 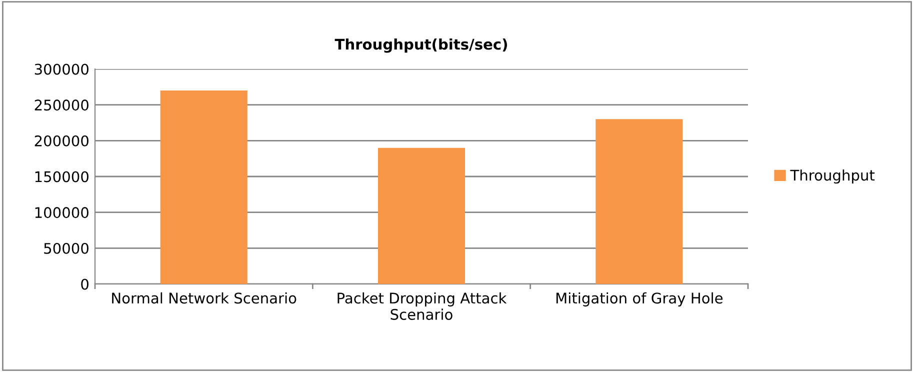 What do you see at coordinates (639, 299) in the screenshot?
I see `x-tick-label: Mitigation of Gray Hole` at bounding box center [639, 299].